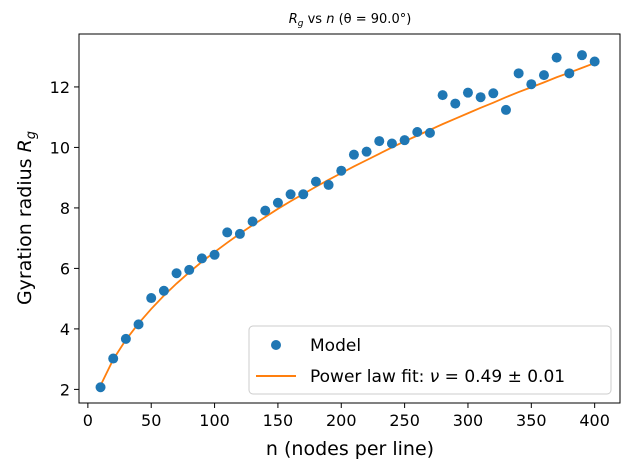  What do you see at coordinates (65, 389) in the screenshot?
I see `y-tick-label: 2` at bounding box center [65, 389].